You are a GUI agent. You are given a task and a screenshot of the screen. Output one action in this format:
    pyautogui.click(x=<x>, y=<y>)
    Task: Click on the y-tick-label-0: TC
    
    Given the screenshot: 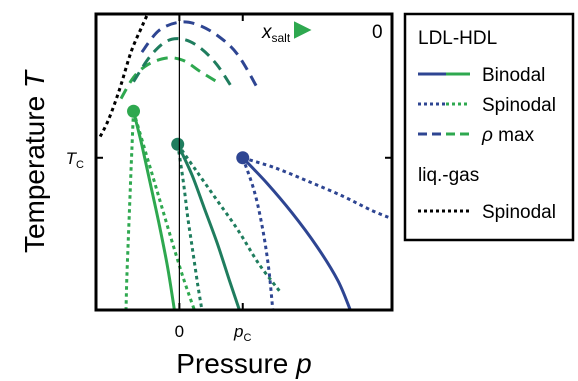 What is the action you would take?
    pyautogui.click(x=75, y=160)
    